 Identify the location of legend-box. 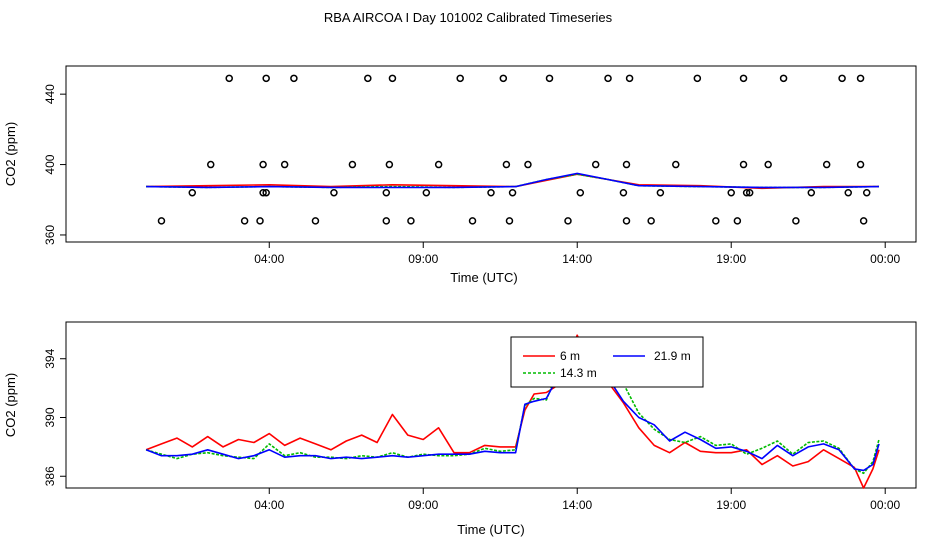
(607, 362).